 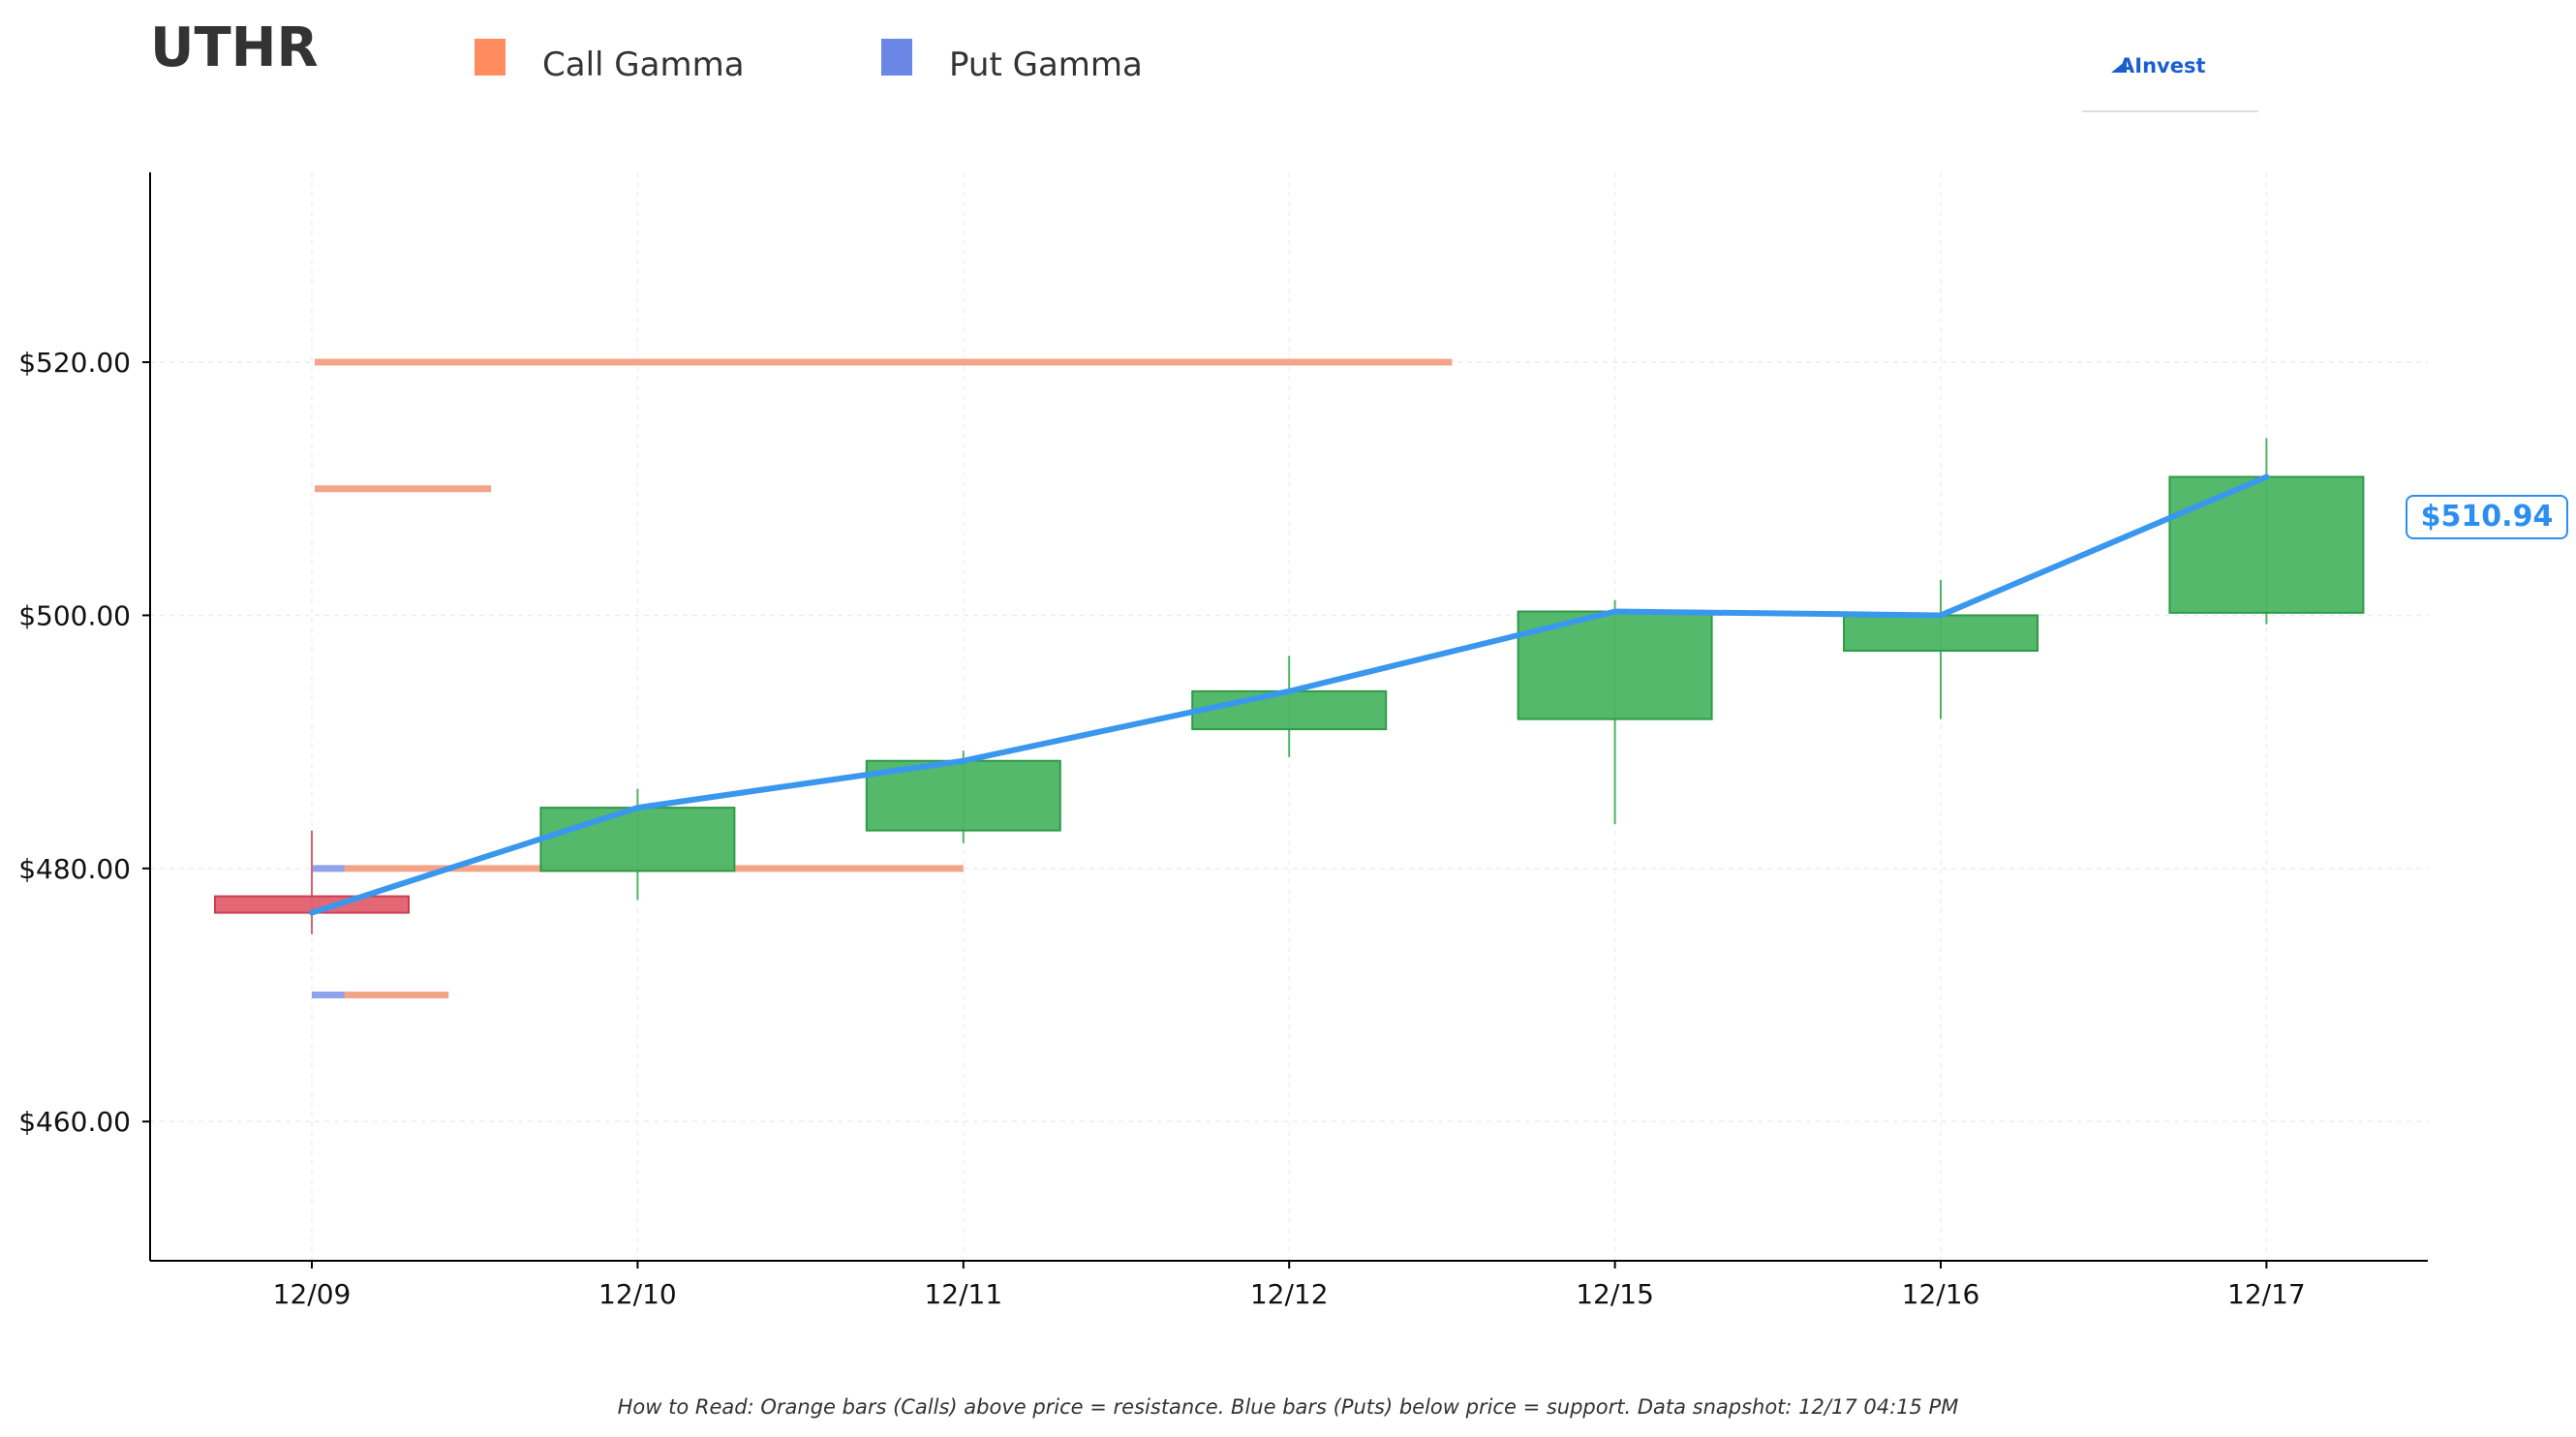 I want to click on x-axis-ticks: 12/09 12/10 12/11 12/12 12/15 12/16 12/17, so click(x=1289, y=1286).